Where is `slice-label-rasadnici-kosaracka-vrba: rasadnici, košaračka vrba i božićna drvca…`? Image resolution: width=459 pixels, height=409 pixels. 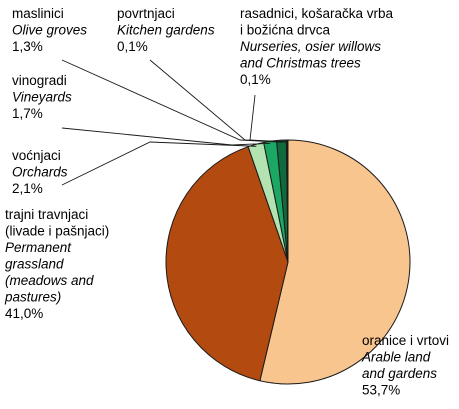 slice-label-rasadnici-kosaracka-vrba: rasadnici, košaračka vrba i božićna drvca… is located at coordinates (317, 46).